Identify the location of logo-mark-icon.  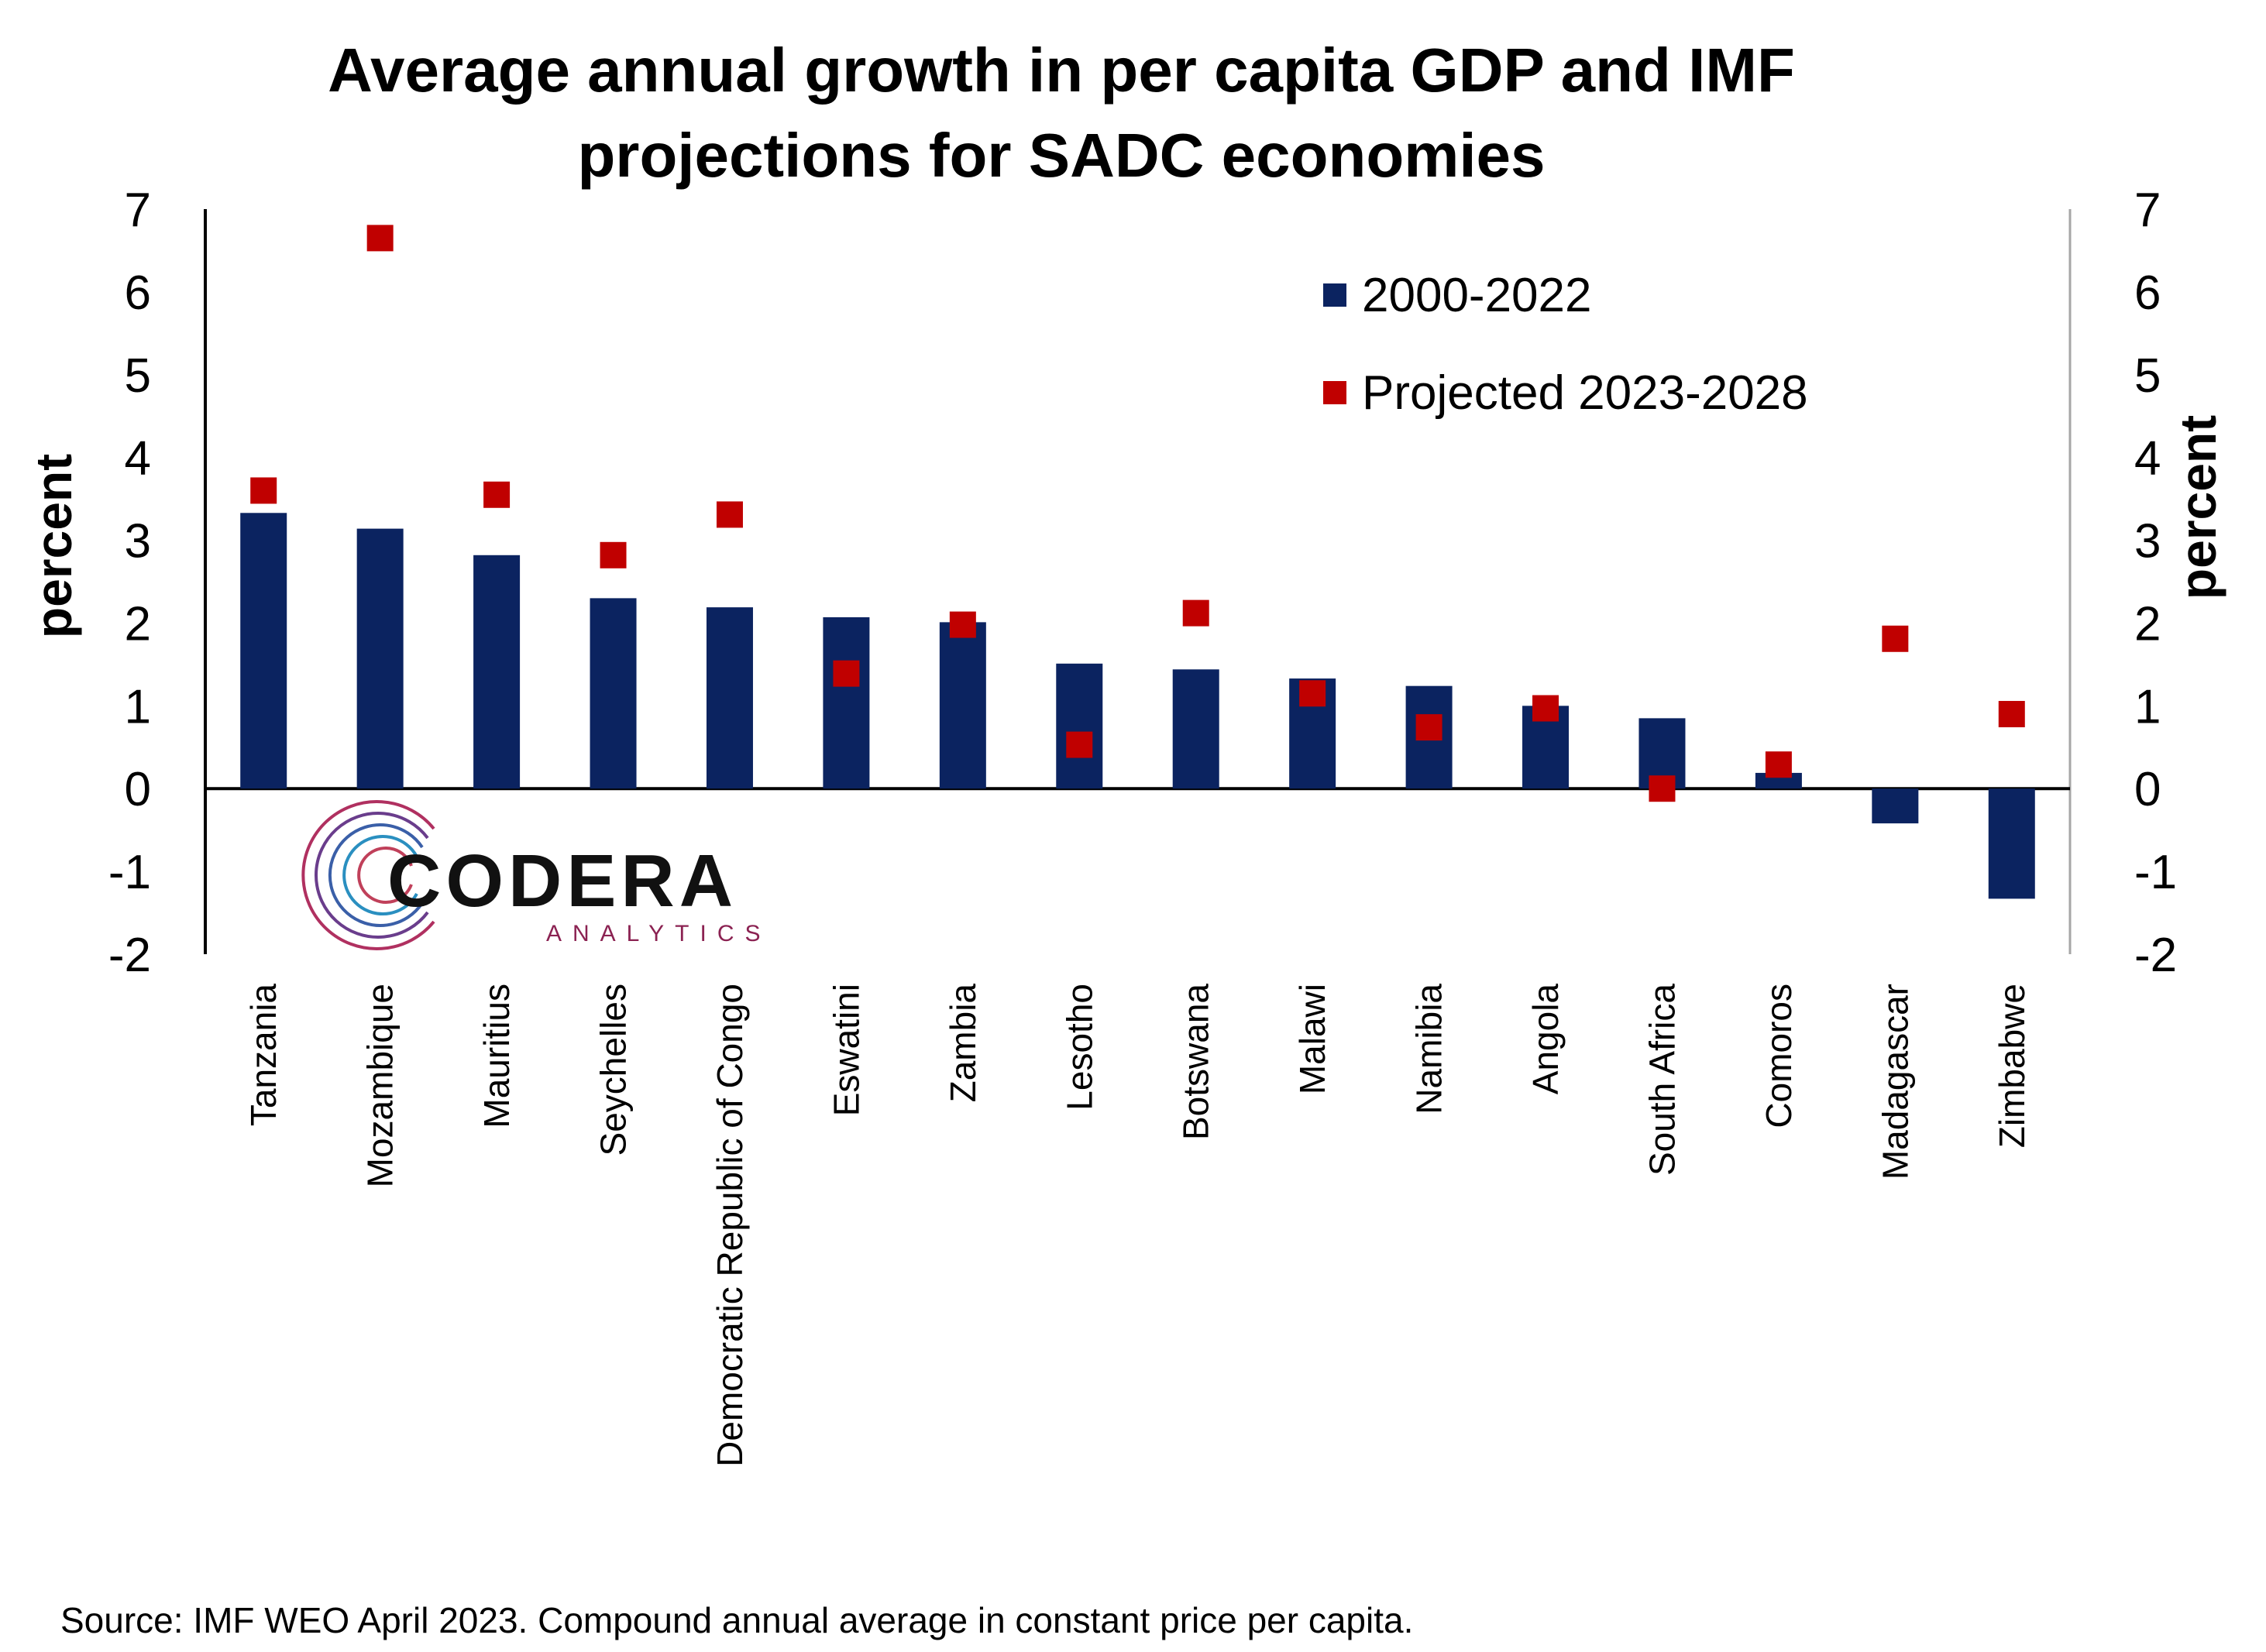
(368, 875).